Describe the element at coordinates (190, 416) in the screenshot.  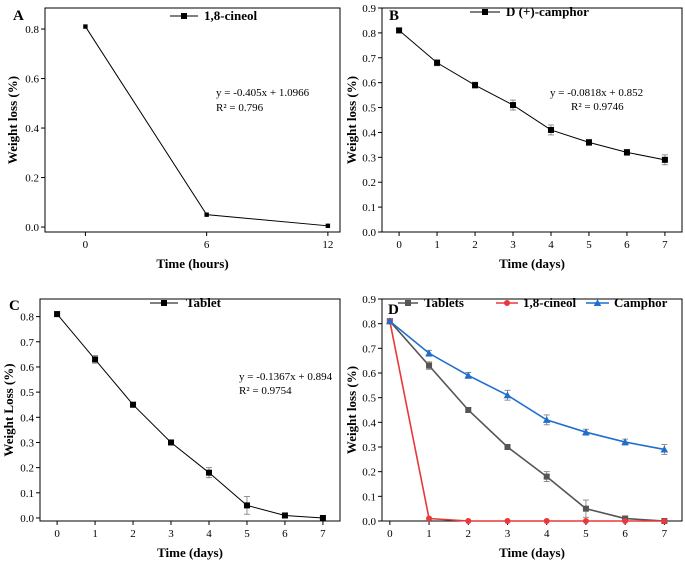
I see `series-tablet` at that location.